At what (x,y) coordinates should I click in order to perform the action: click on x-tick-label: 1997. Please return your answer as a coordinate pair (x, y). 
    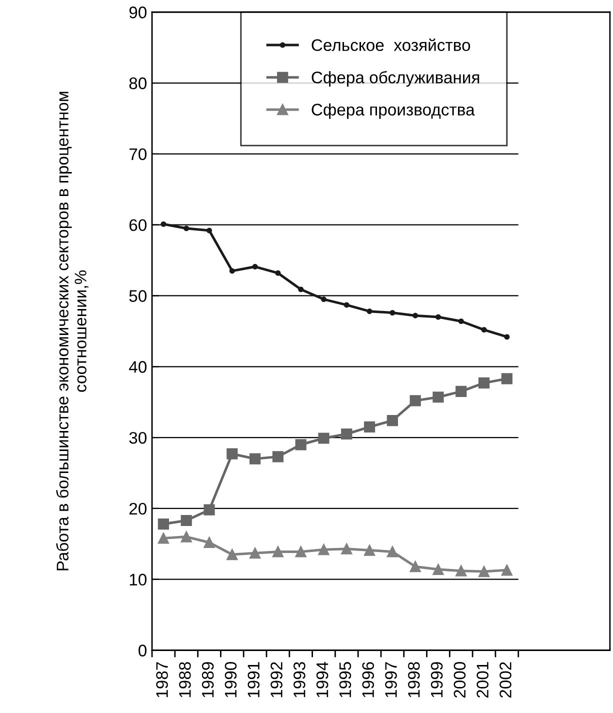
    Looking at the image, I should click on (391, 680).